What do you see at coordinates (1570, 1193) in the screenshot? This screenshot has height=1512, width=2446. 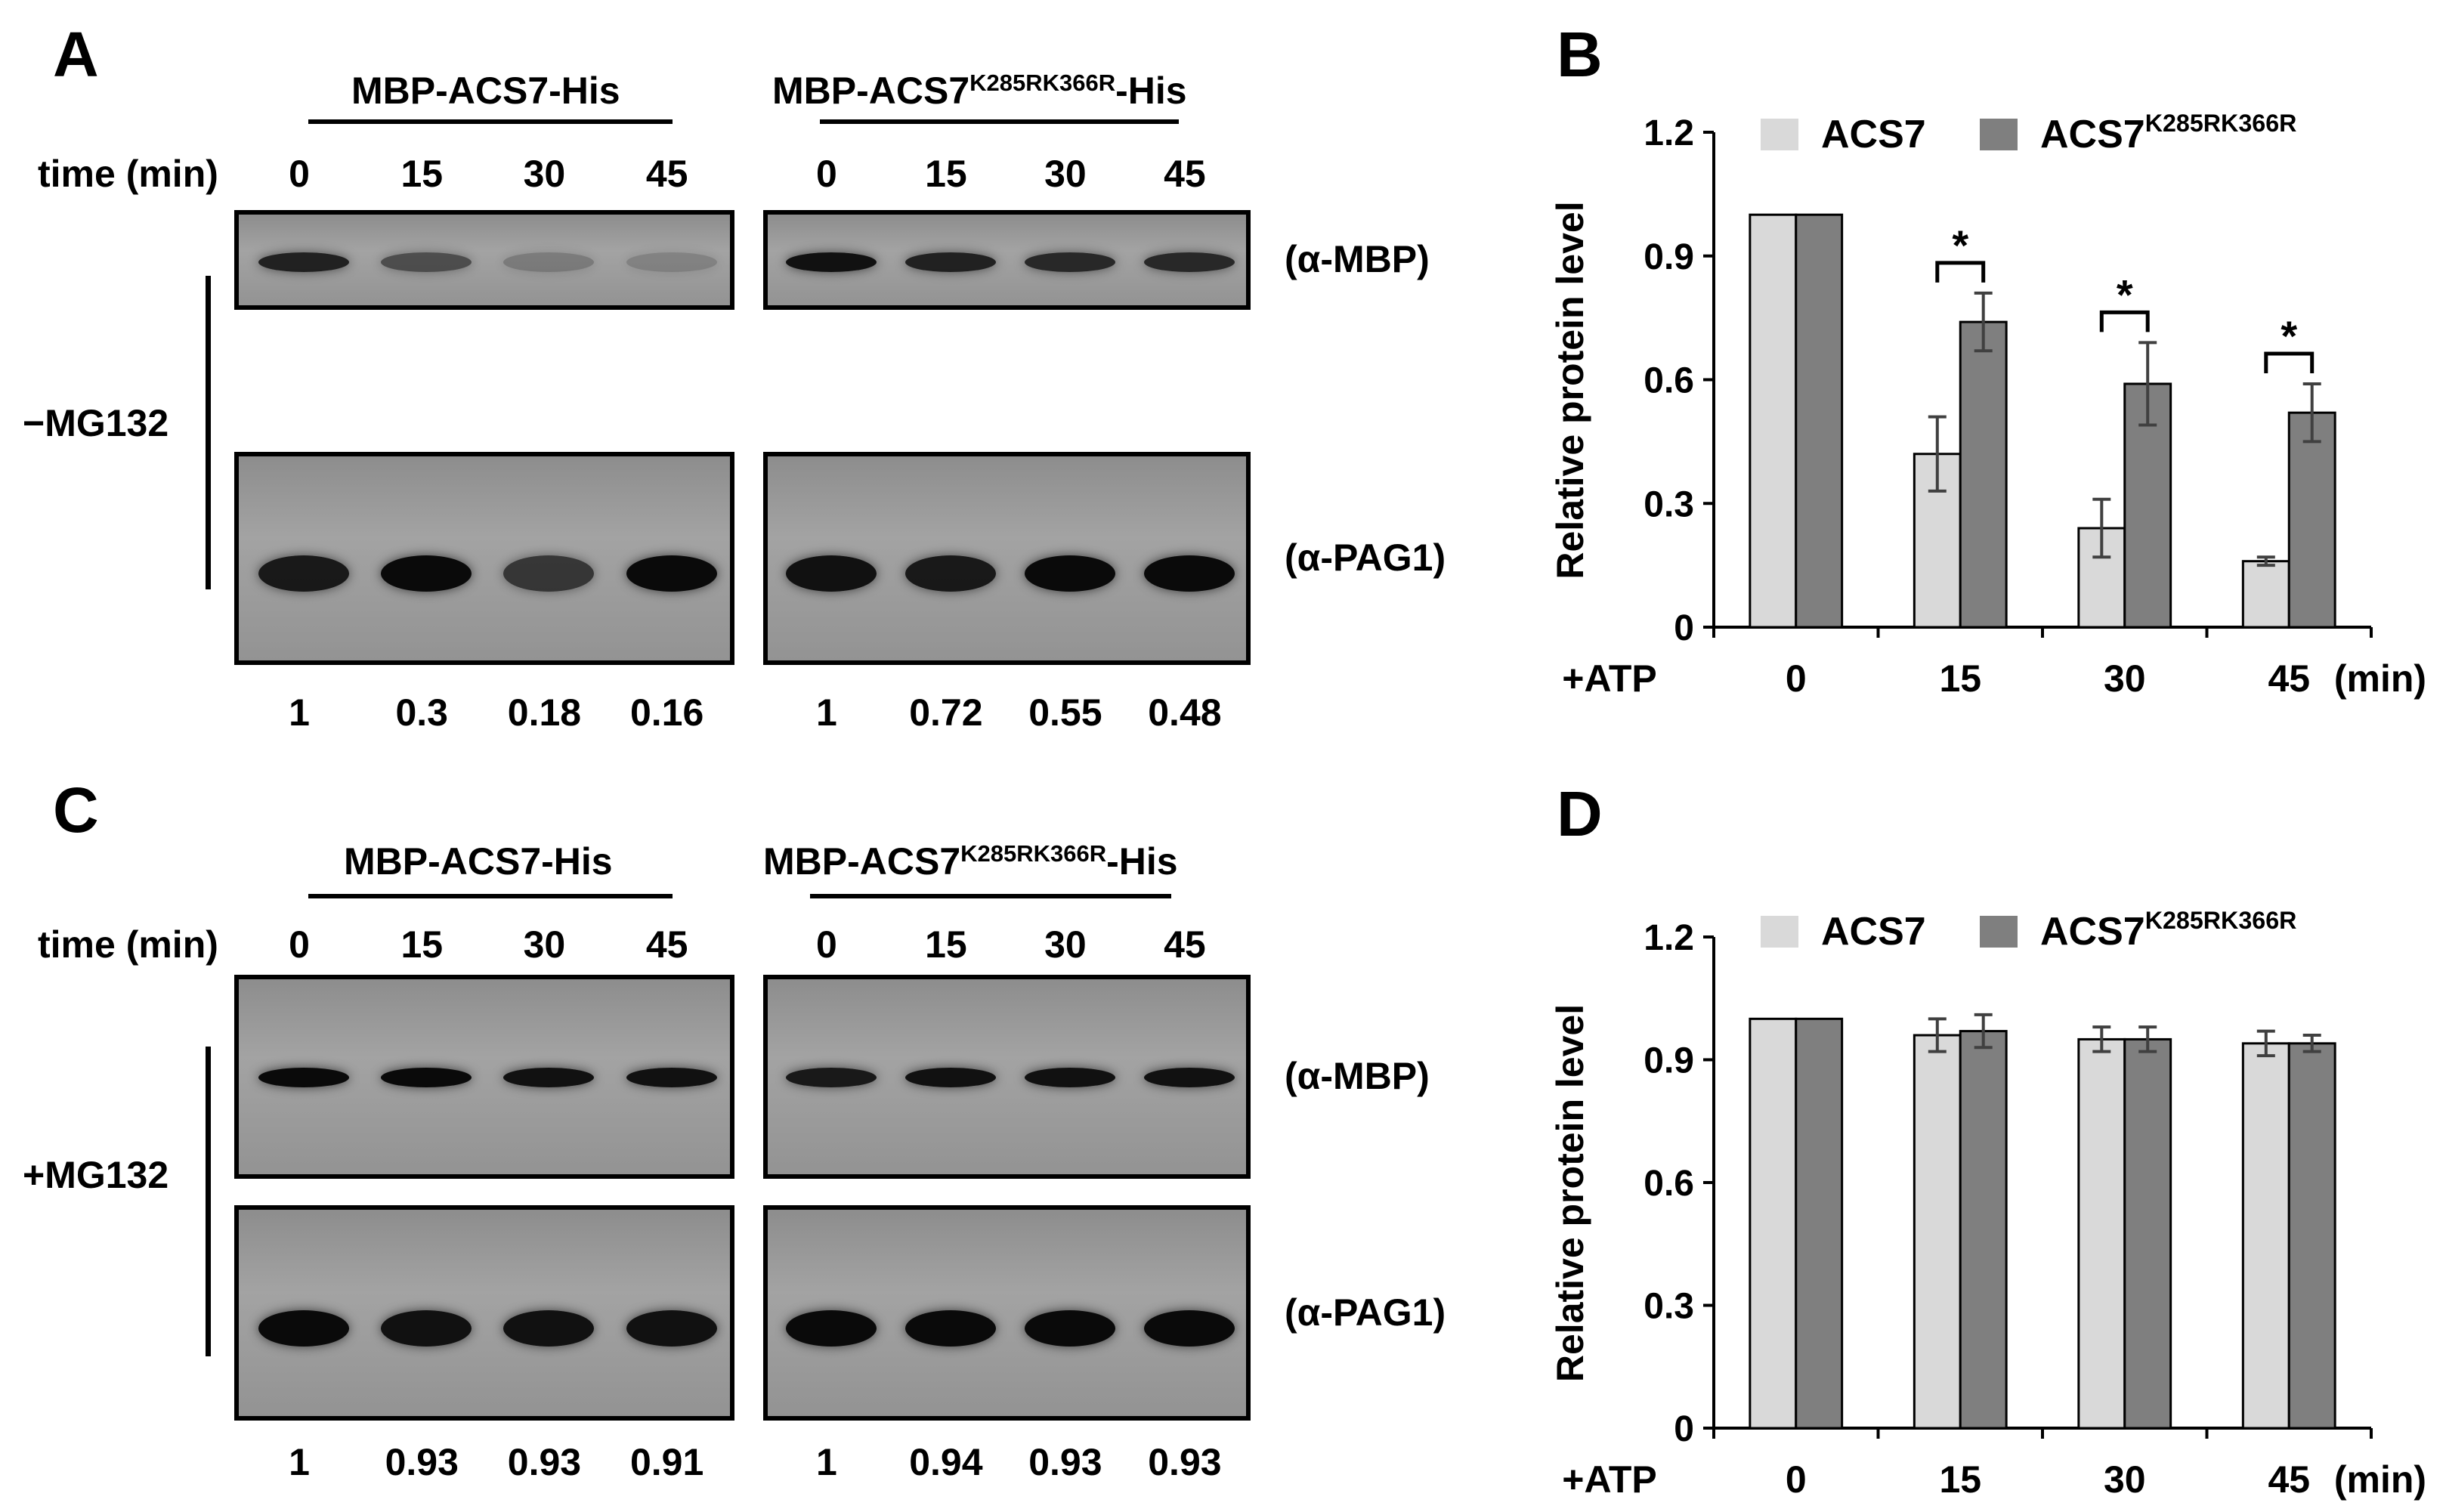 I see `y-axis-label: Relative protein level` at bounding box center [1570, 1193].